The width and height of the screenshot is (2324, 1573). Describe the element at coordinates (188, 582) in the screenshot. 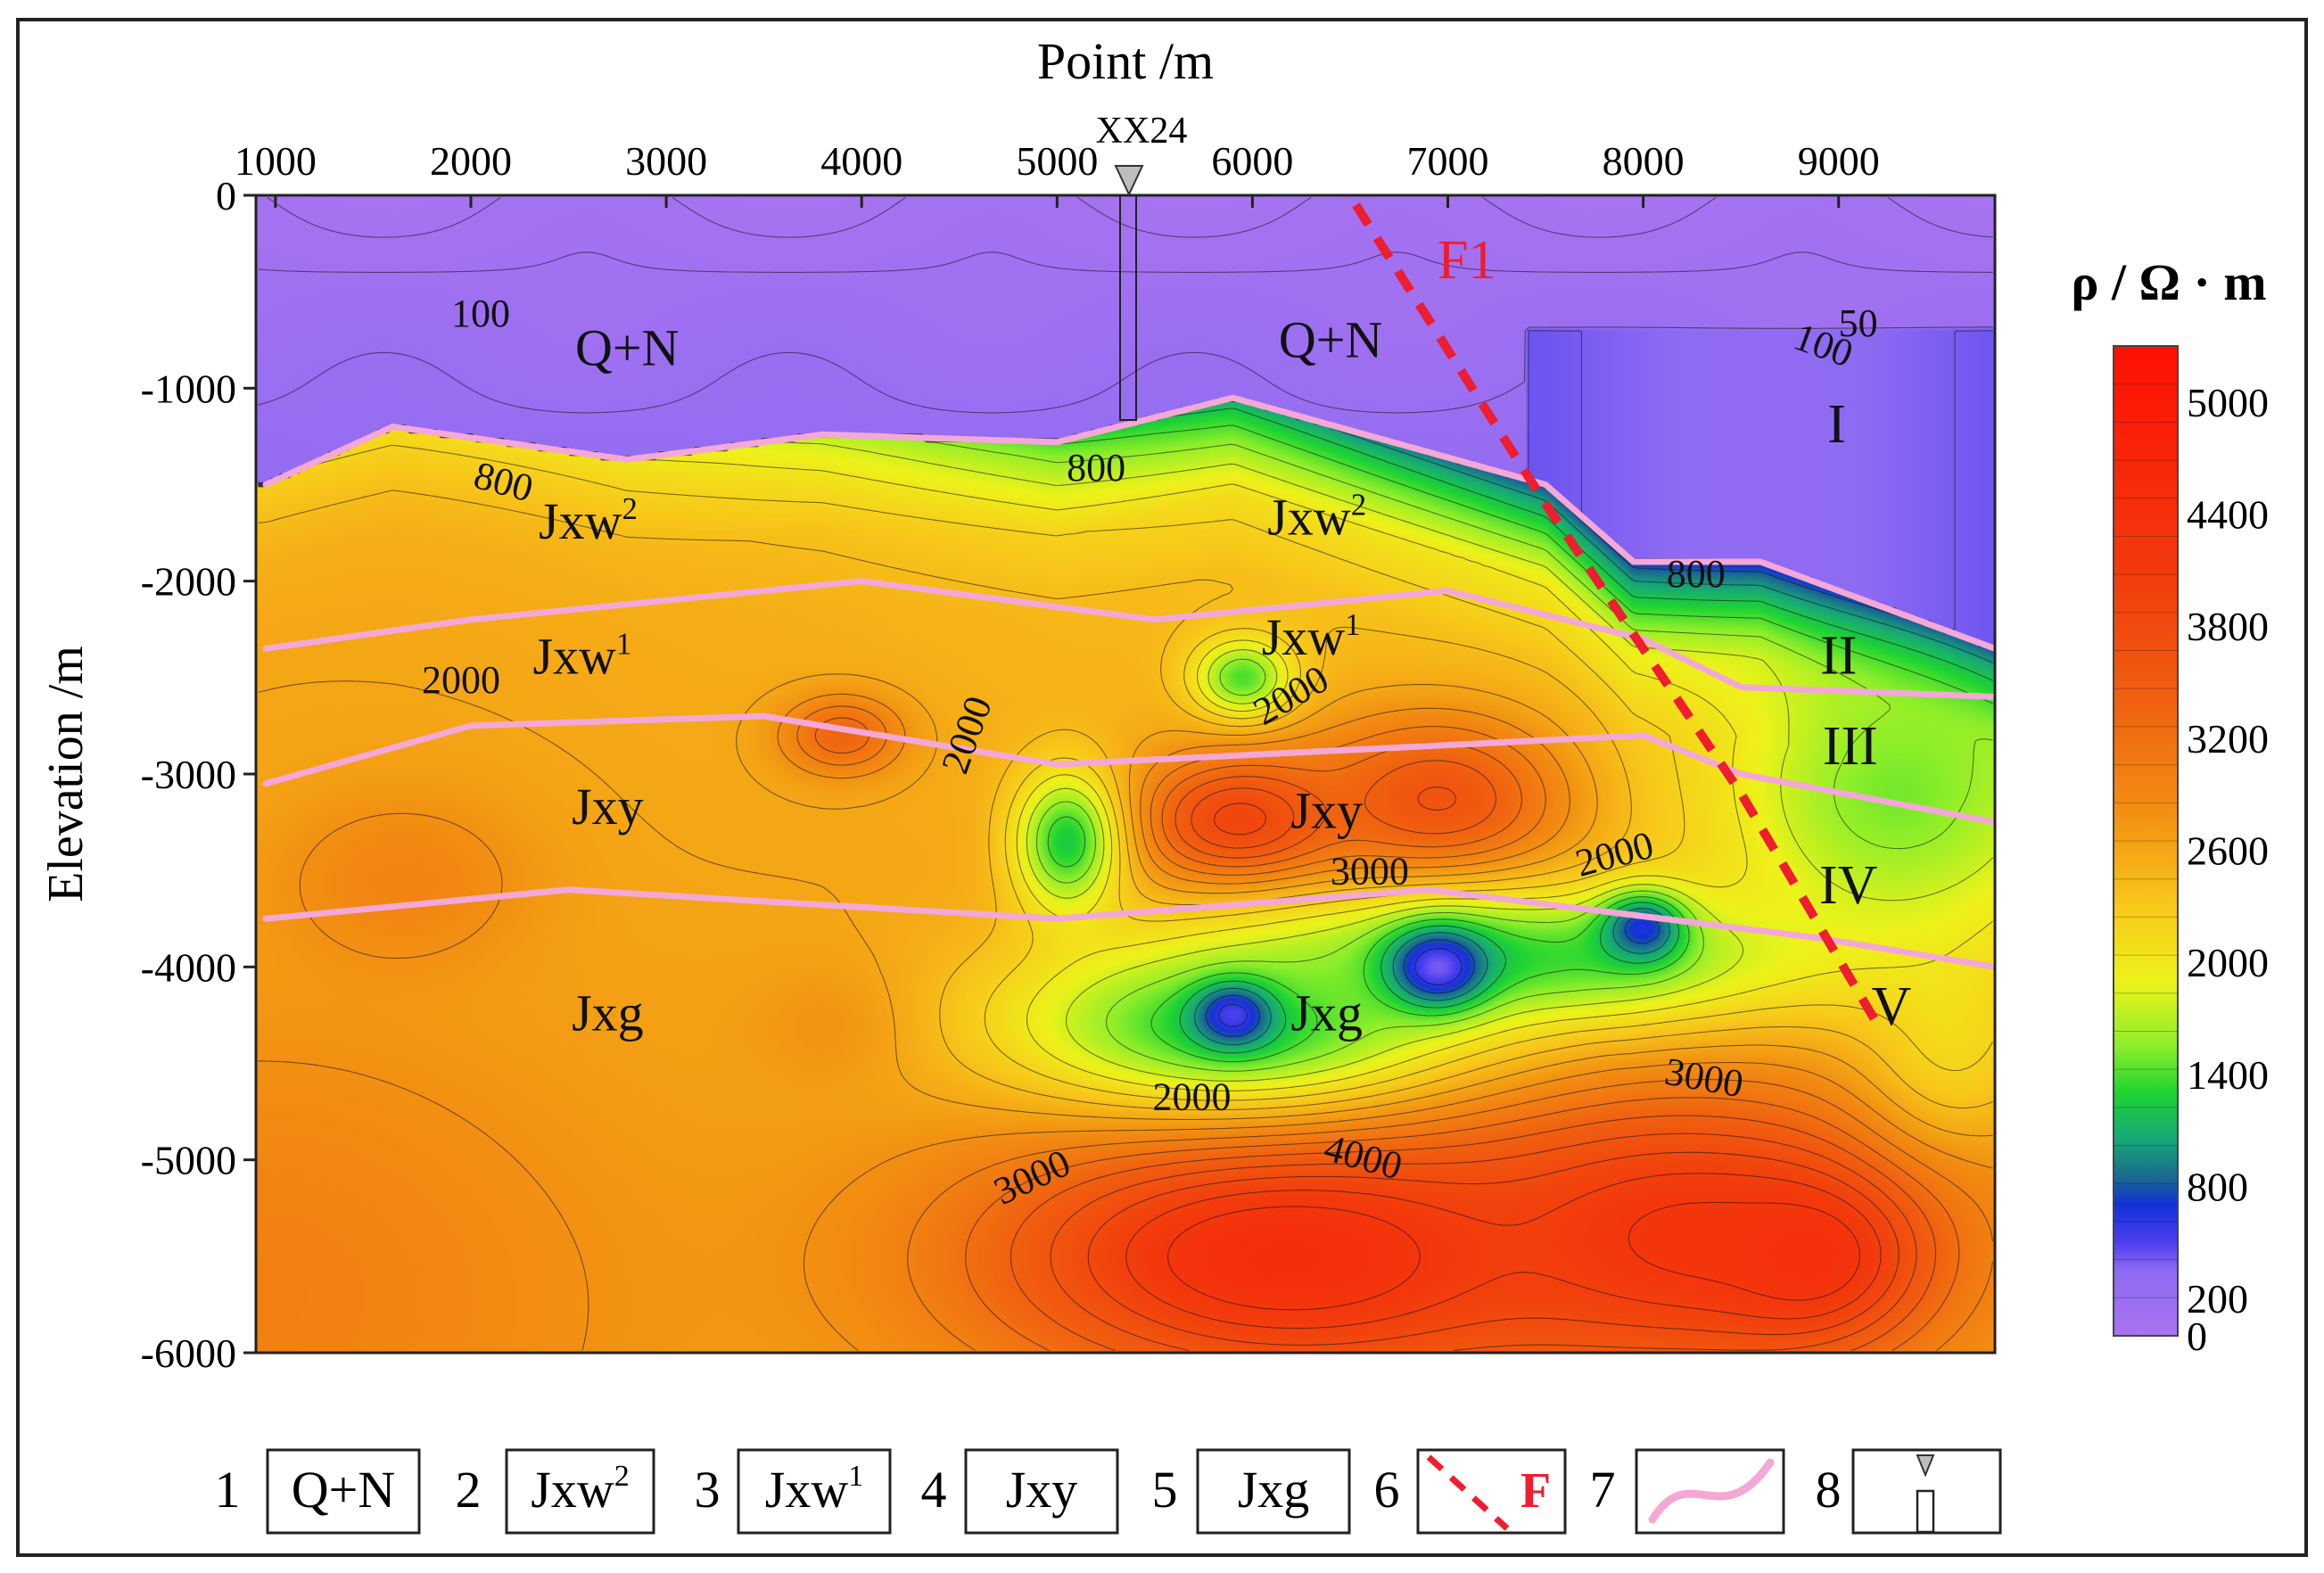

I see `y-tick-label: -2000` at that location.